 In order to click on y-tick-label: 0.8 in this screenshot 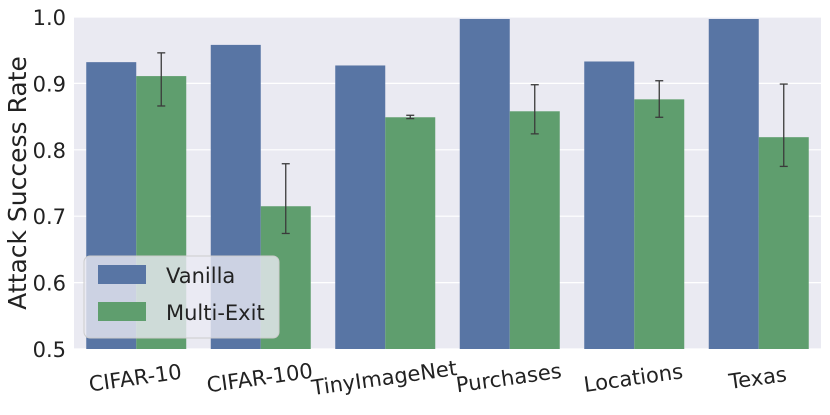, I will do `click(49, 151)`.